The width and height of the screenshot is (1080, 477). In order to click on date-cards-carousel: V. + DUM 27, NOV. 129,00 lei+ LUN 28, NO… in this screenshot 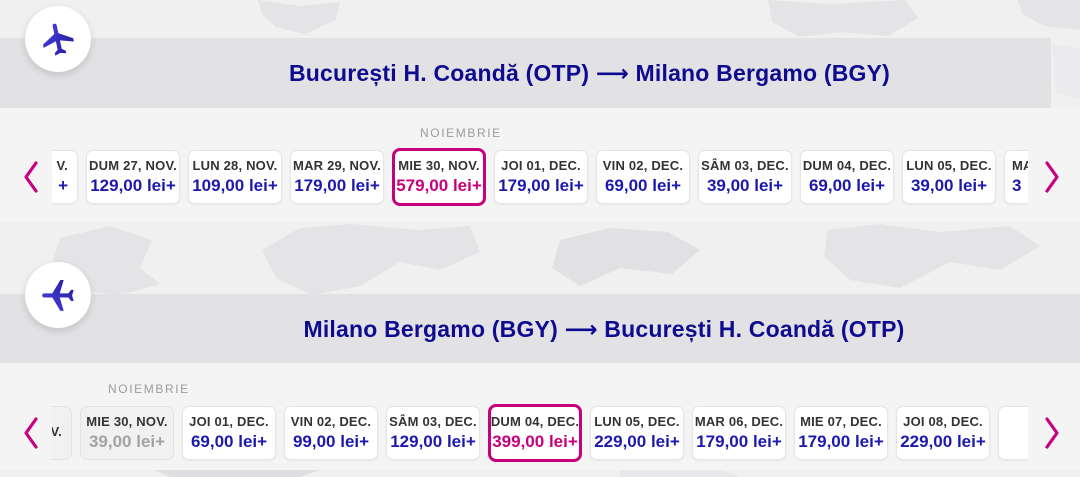, I will do `click(540, 177)`.